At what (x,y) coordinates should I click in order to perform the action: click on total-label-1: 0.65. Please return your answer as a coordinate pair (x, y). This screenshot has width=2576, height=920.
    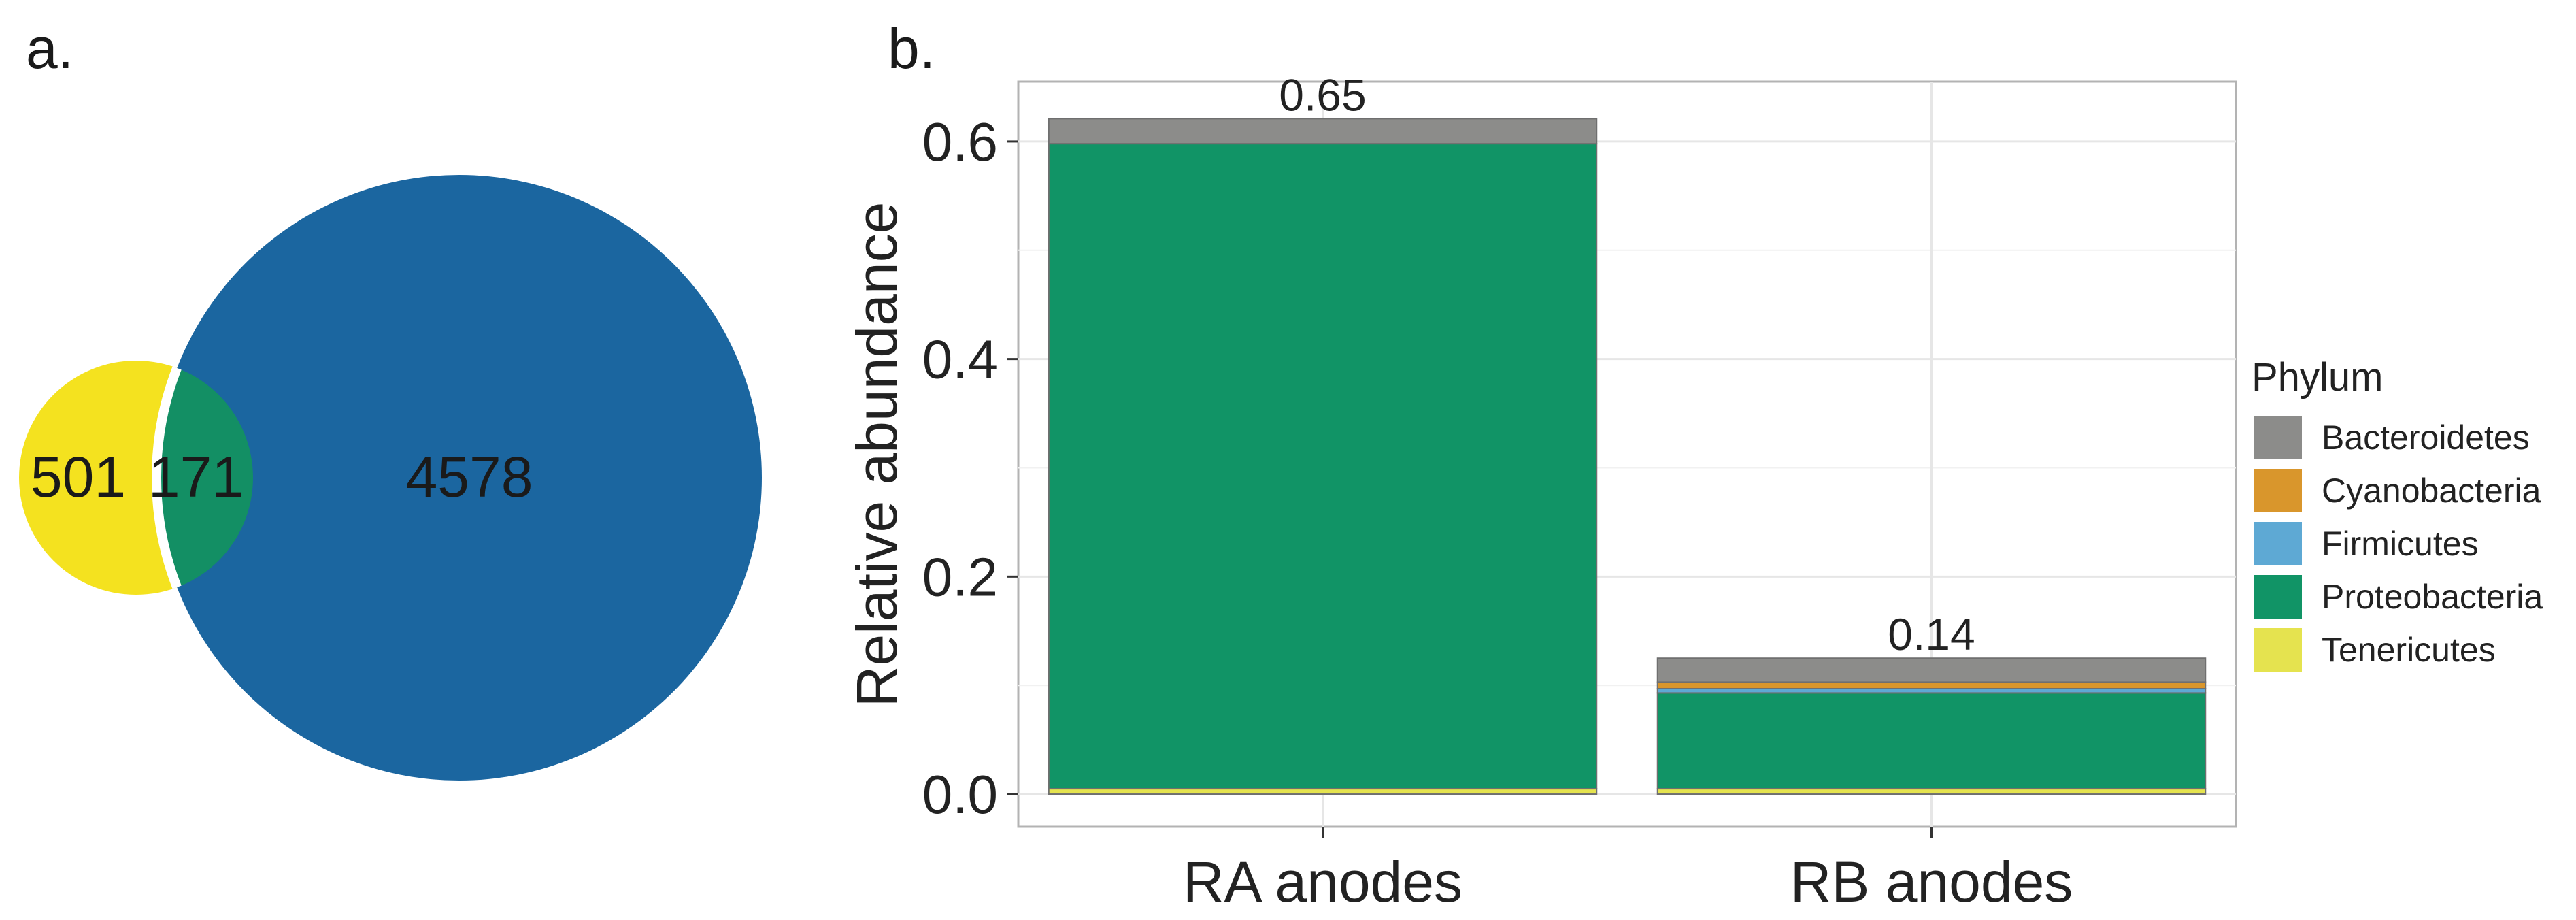
    Looking at the image, I should click on (1322, 95).